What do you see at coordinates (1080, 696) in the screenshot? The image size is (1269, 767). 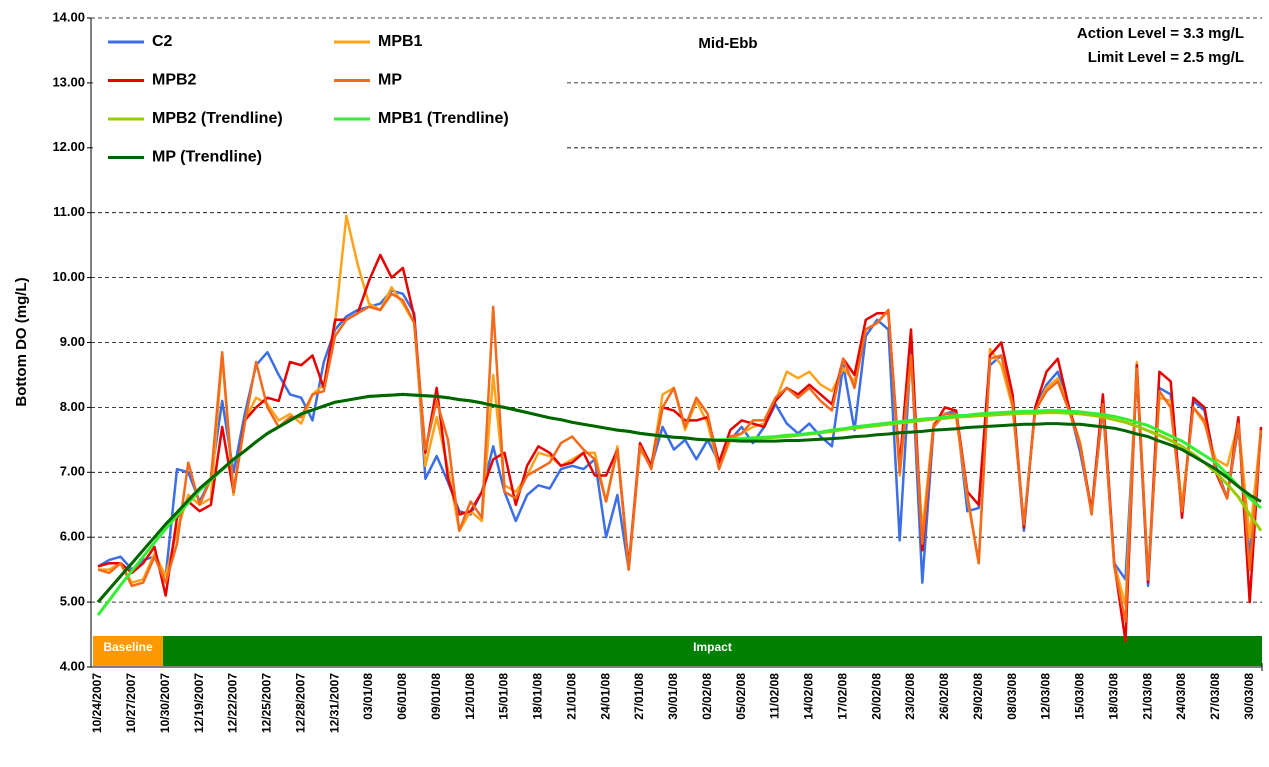 I see `x-tick-label: 15/03/08` at bounding box center [1080, 696].